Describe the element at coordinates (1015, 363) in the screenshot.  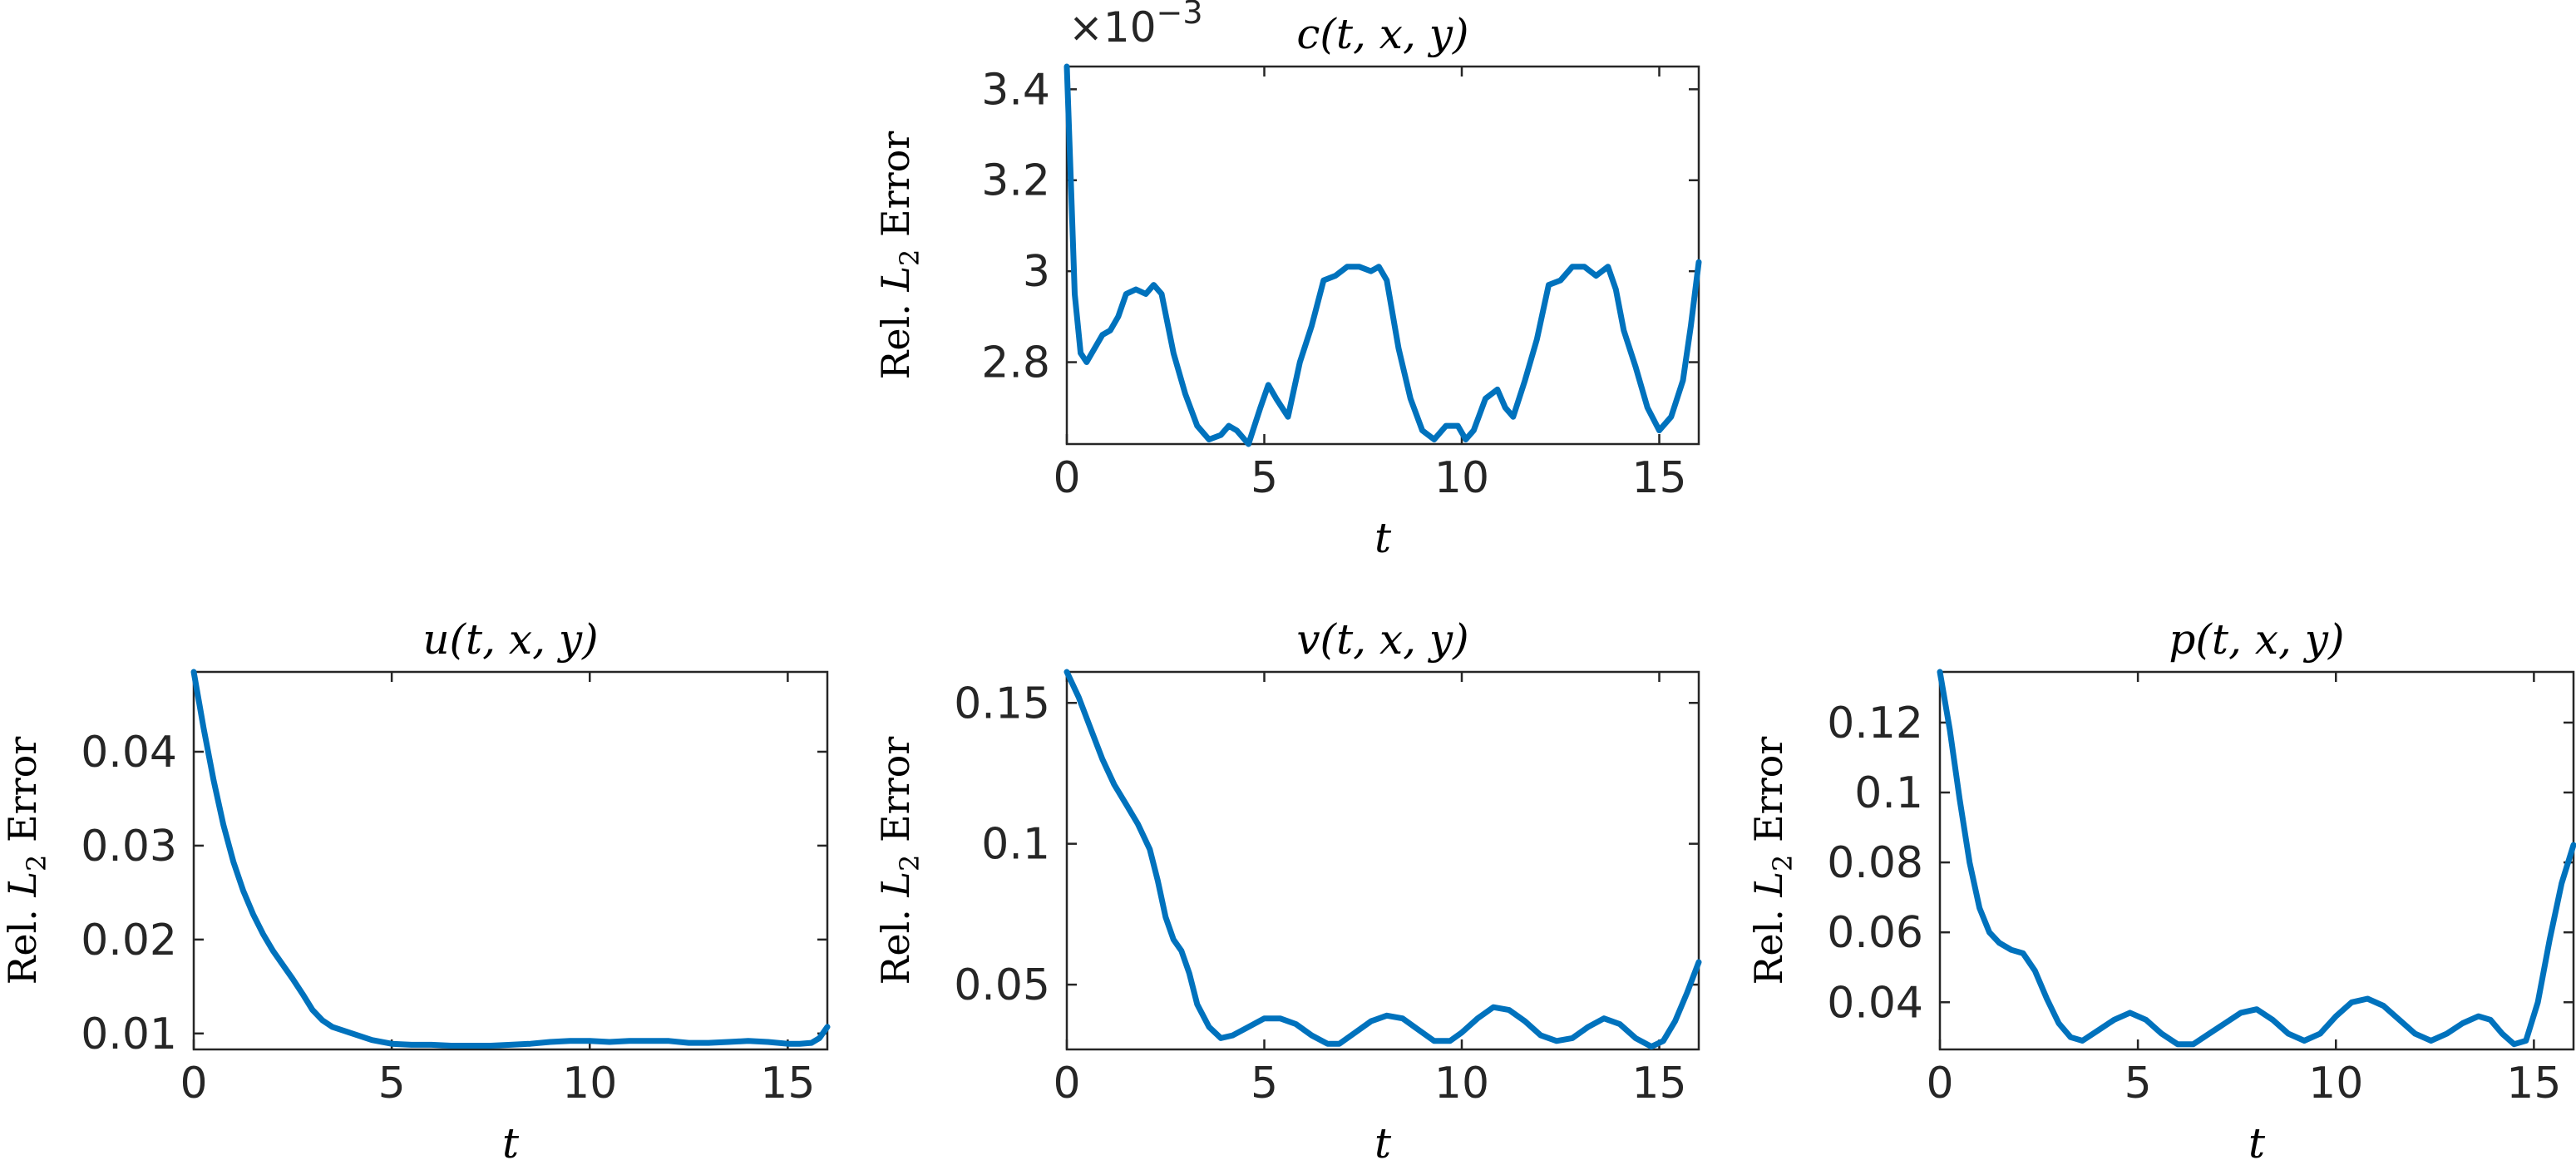
I see `y-tick-label: 2.8` at that location.